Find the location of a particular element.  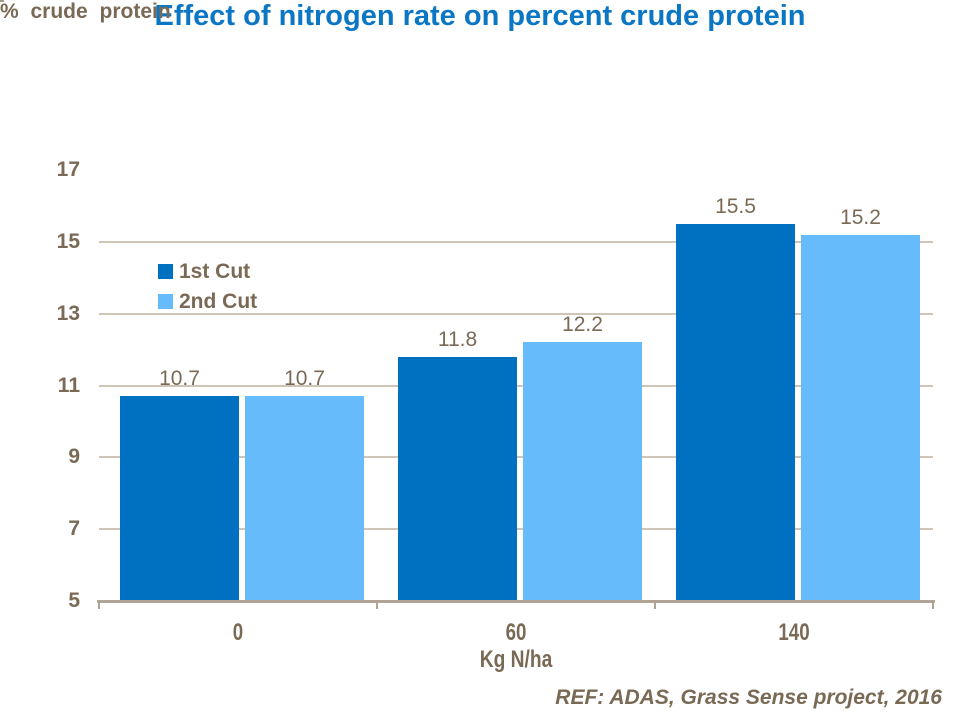

legend-item-2nd-cut: 2nd Cut is located at coordinates (208, 301).